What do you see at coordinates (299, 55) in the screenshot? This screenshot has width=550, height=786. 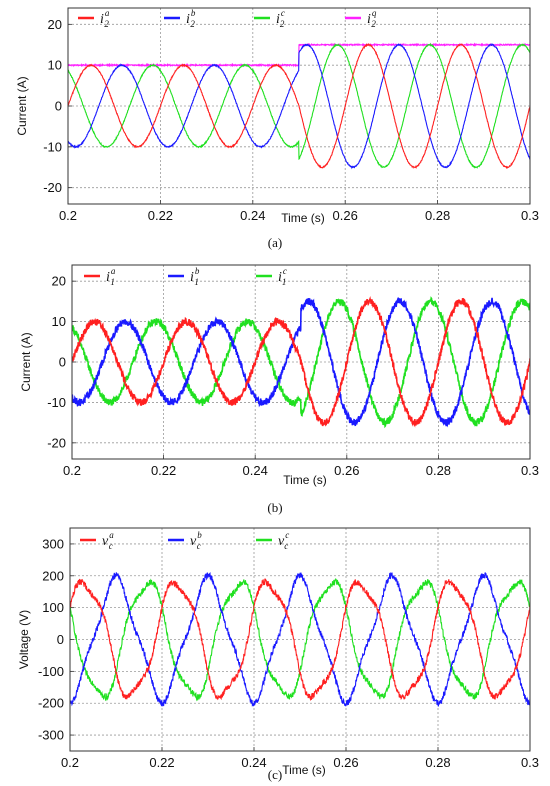 I see `series-line-i2q` at bounding box center [299, 55].